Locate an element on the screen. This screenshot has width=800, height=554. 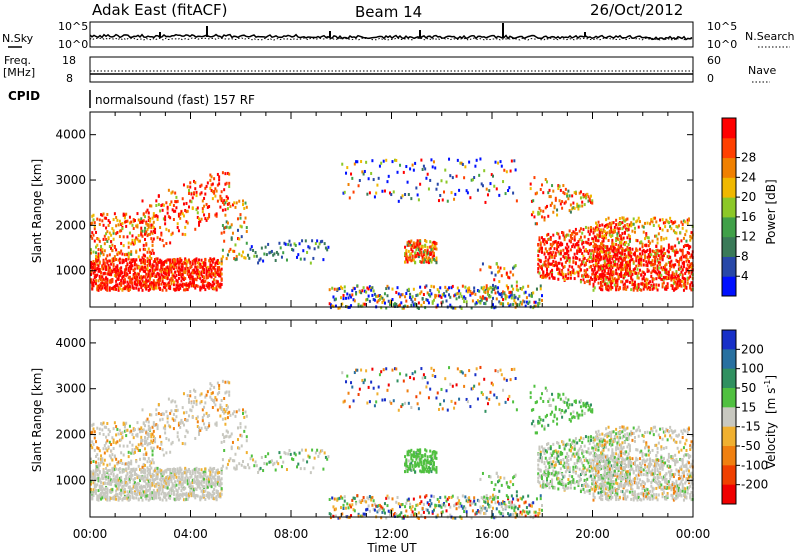
power-cbar-tick: 8 is located at coordinates (745, 256).